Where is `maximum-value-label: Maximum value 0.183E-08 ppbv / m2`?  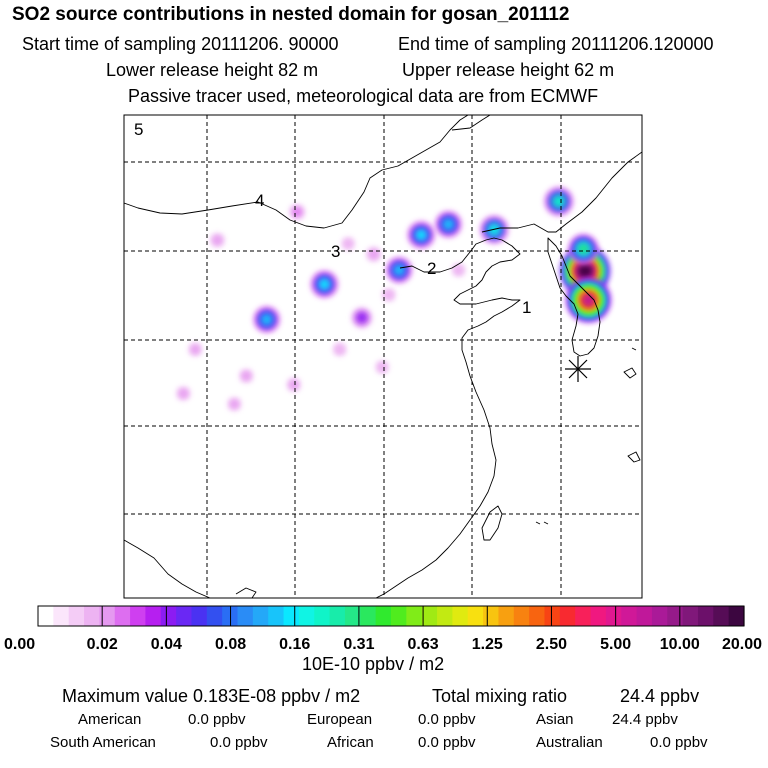
maximum-value-label: Maximum value 0.183E-08 ppbv / m2 is located at coordinates (211, 696).